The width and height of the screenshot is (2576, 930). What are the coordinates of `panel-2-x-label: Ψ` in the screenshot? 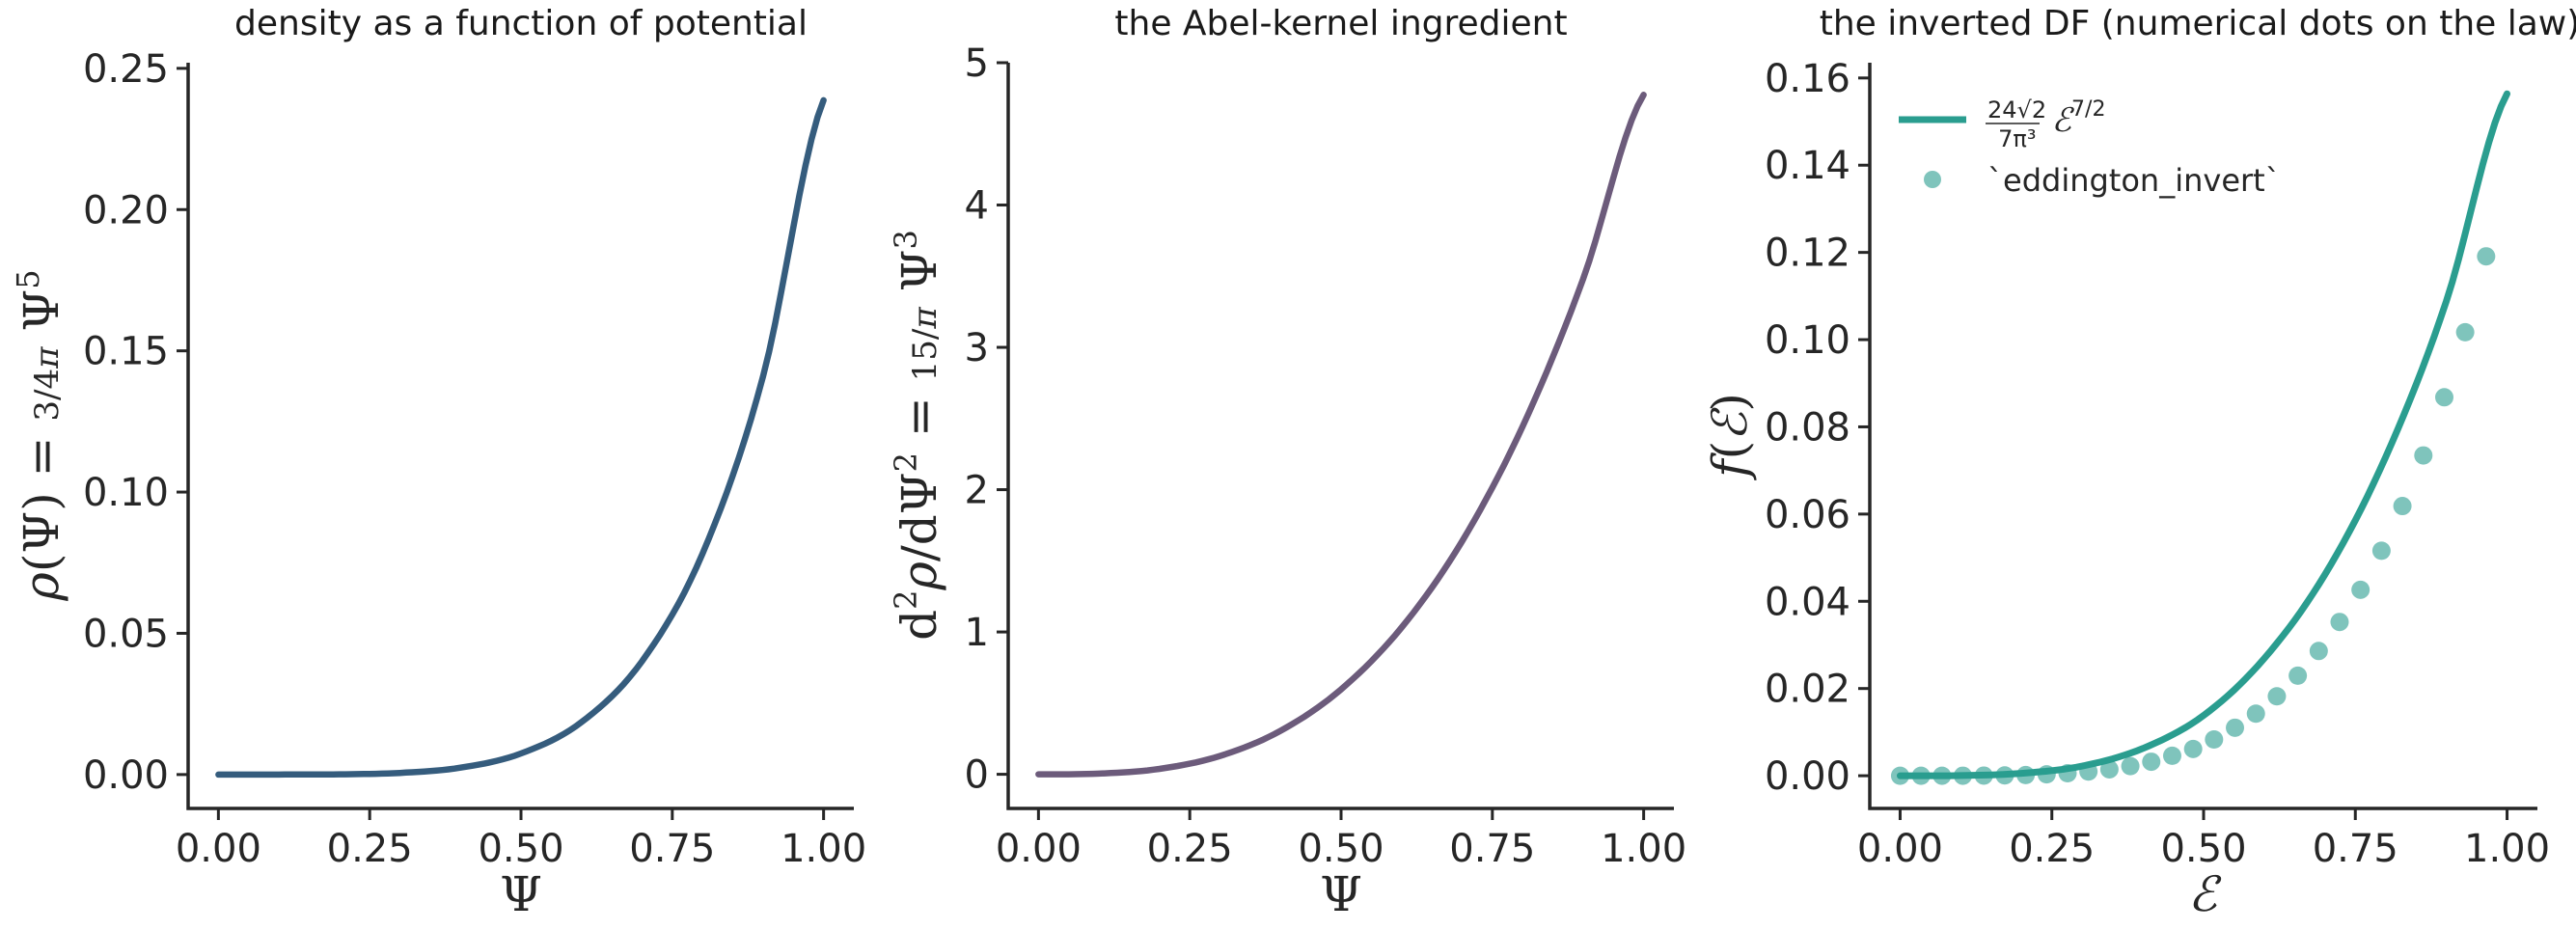 It's located at (1341, 894).